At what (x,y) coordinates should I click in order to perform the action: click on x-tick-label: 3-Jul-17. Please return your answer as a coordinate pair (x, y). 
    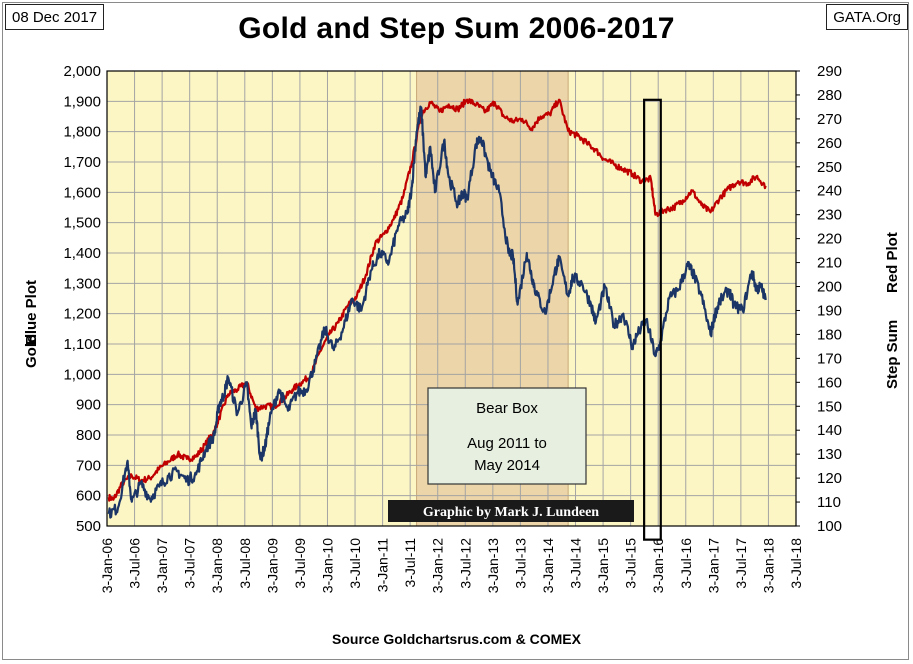
    Looking at the image, I should click on (741, 563).